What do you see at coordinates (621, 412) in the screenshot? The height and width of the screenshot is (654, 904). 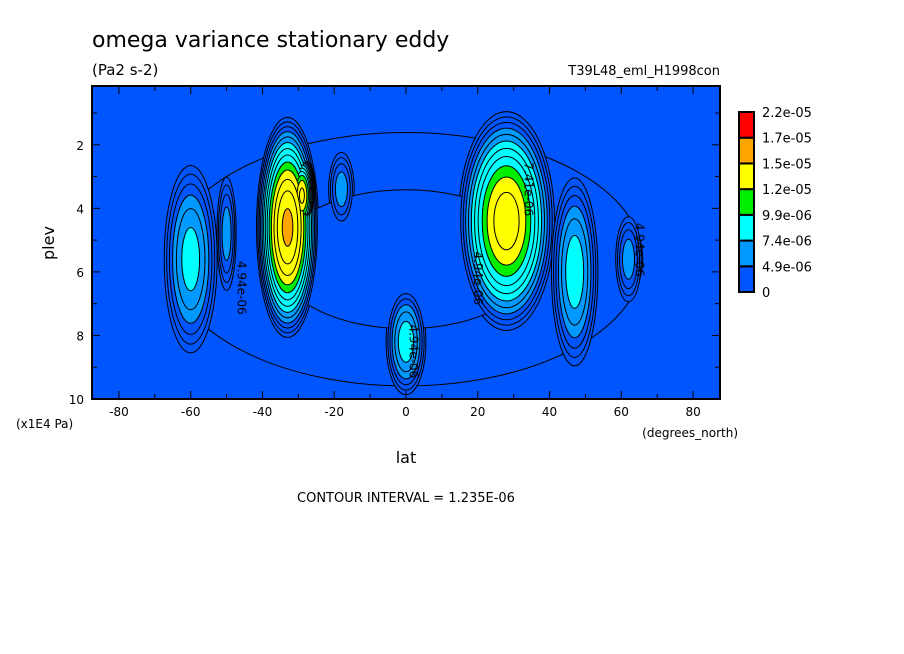 I see `x-tick-label: 60` at bounding box center [621, 412].